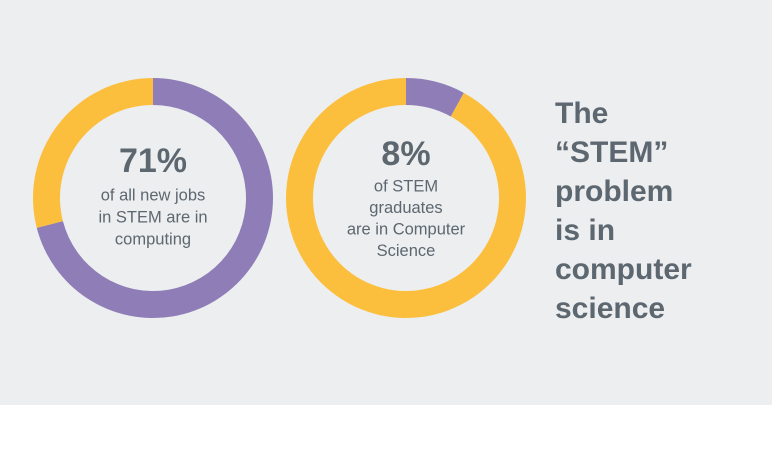 The image size is (772, 451). I want to click on headline-line: problem, so click(614, 191).